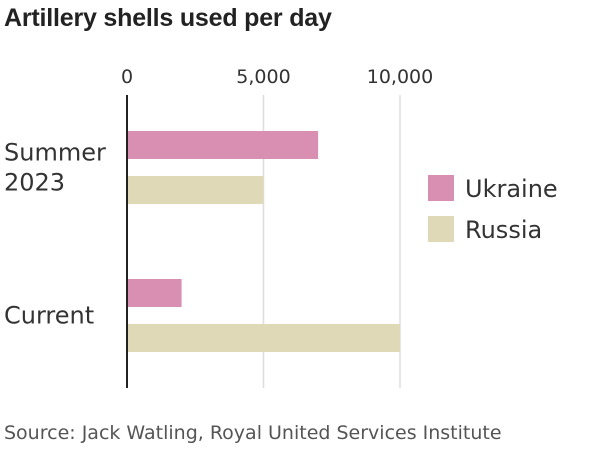  I want to click on chart-title: Artillery shells used per day, so click(168, 18).